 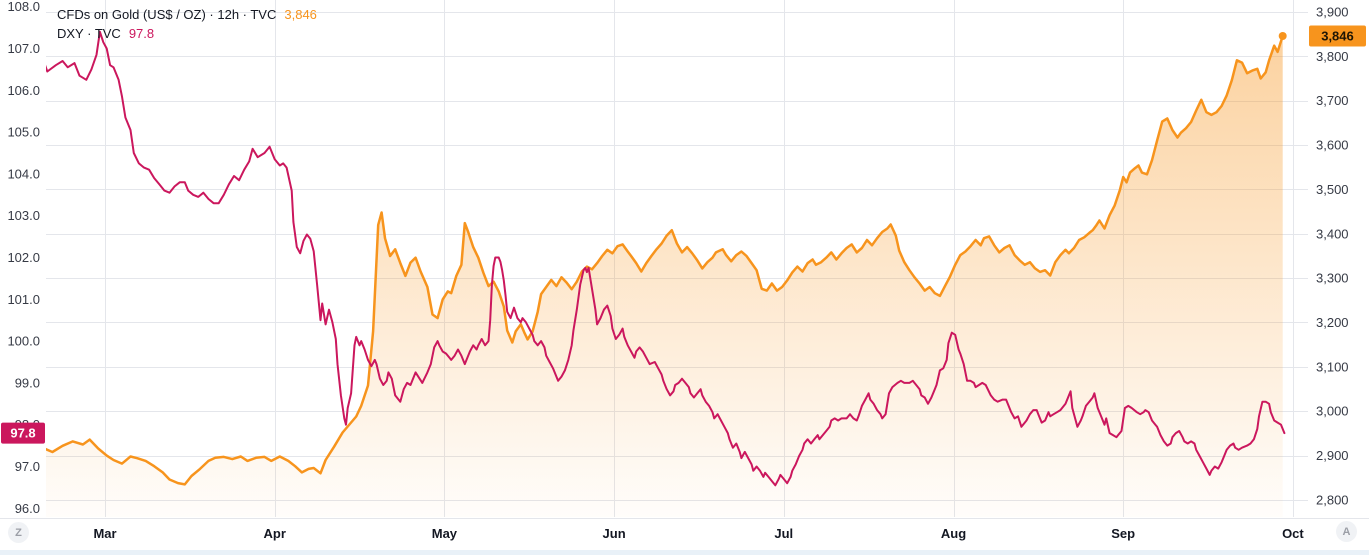 What do you see at coordinates (1332, 322) in the screenshot?
I see `right-axis-tick-label: 3,200` at bounding box center [1332, 322].